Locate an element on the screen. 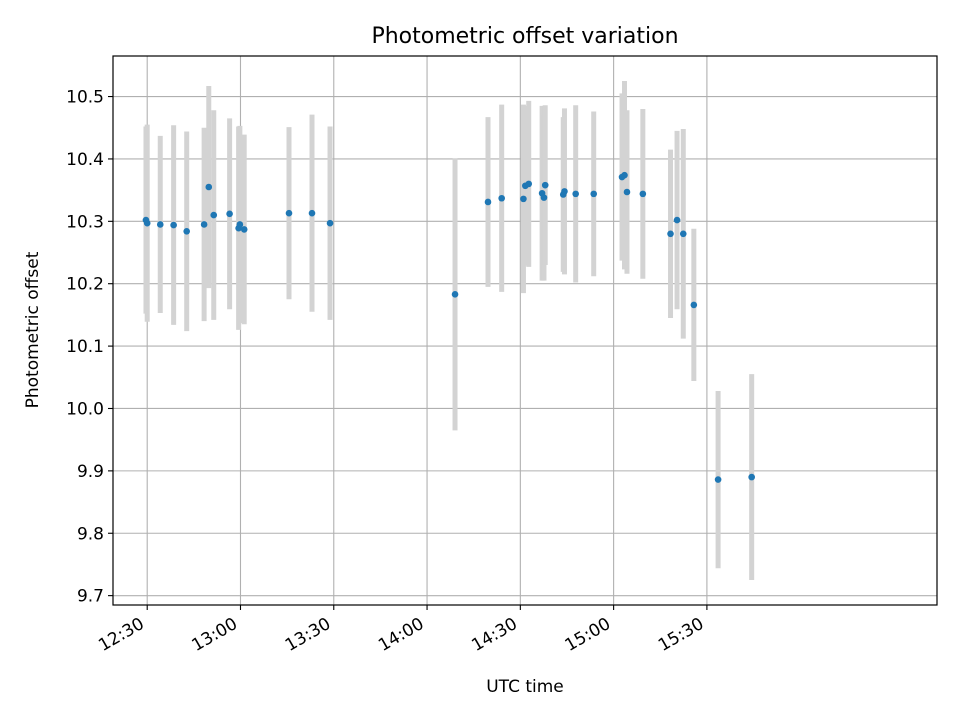  y-tick-label: 10.1 is located at coordinates (85, 347).